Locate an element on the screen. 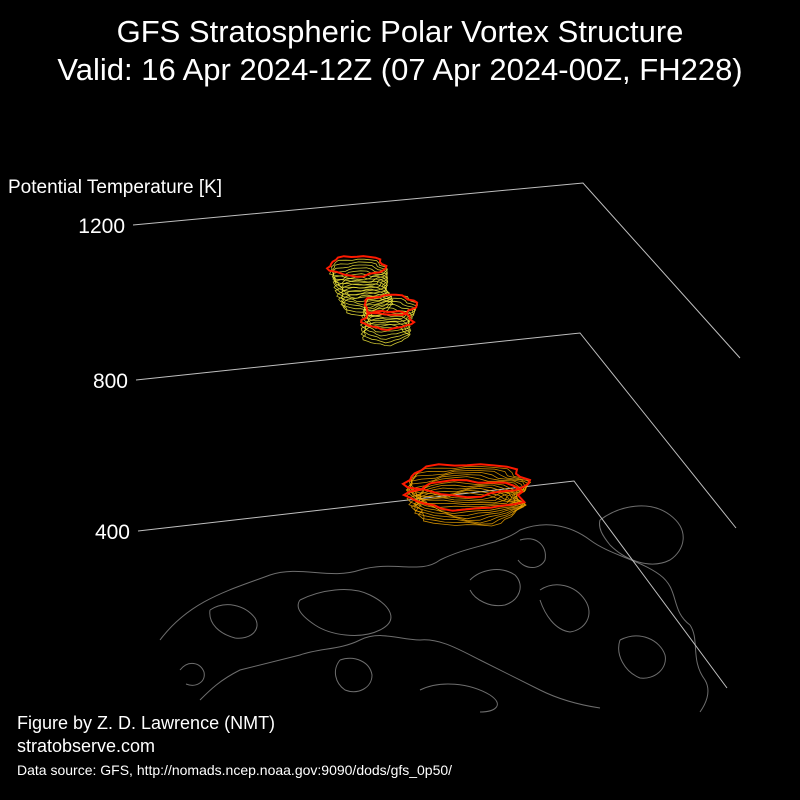 This screenshot has height=800, width=800. website-link: stratobserve.com is located at coordinates (86, 746).